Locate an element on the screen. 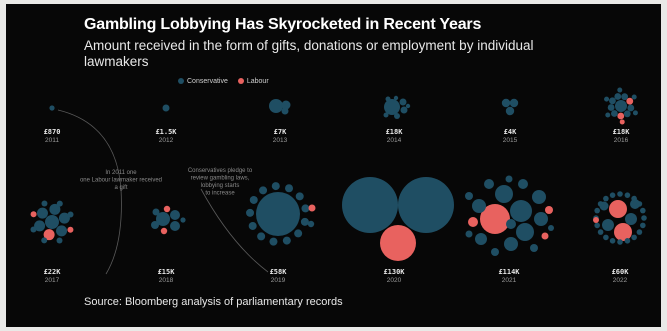  legend-label-labour: Labour is located at coordinates (257, 81).